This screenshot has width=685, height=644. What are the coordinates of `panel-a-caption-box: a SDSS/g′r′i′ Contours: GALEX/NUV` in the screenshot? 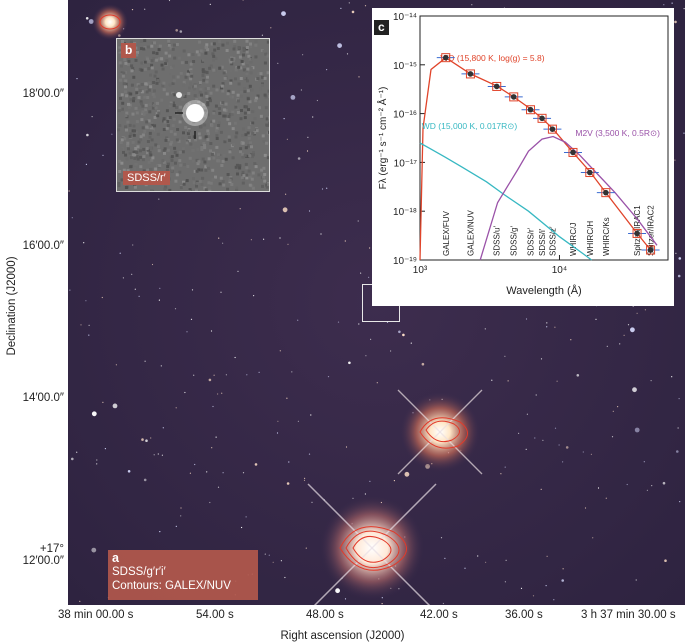 It's located at (183, 575).